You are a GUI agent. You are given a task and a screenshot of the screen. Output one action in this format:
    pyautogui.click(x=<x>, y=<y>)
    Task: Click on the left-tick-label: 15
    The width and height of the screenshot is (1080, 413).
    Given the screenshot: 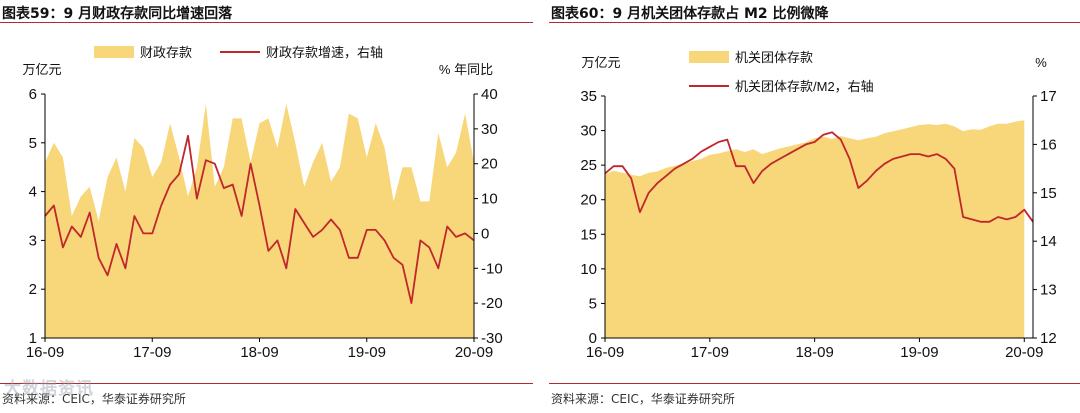 What is the action you would take?
    pyautogui.click(x=588, y=234)
    